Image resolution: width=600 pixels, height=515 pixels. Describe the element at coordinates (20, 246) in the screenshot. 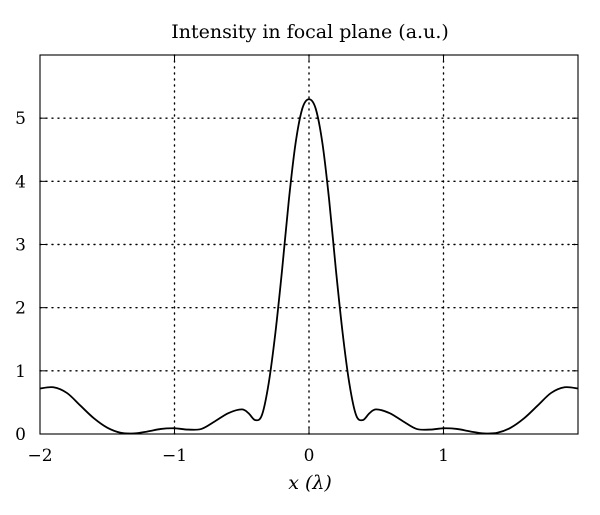

I see `y-tick-label: 3` at that location.